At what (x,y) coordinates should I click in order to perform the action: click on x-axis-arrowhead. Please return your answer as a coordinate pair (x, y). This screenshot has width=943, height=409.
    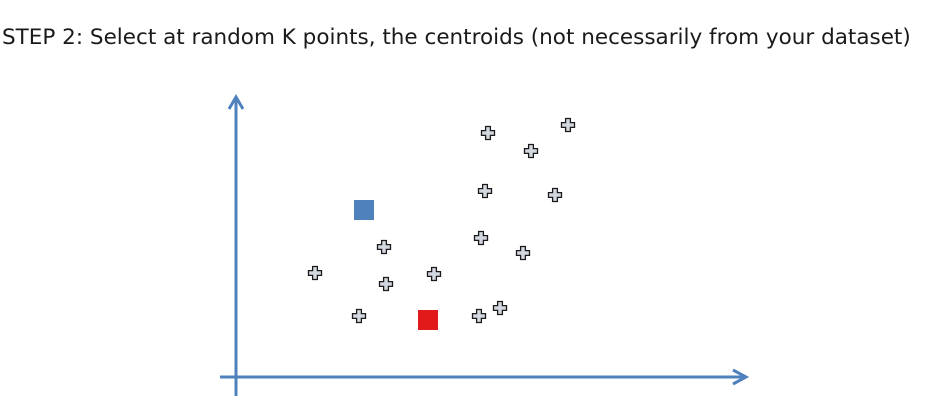
    Looking at the image, I should click on (741, 377).